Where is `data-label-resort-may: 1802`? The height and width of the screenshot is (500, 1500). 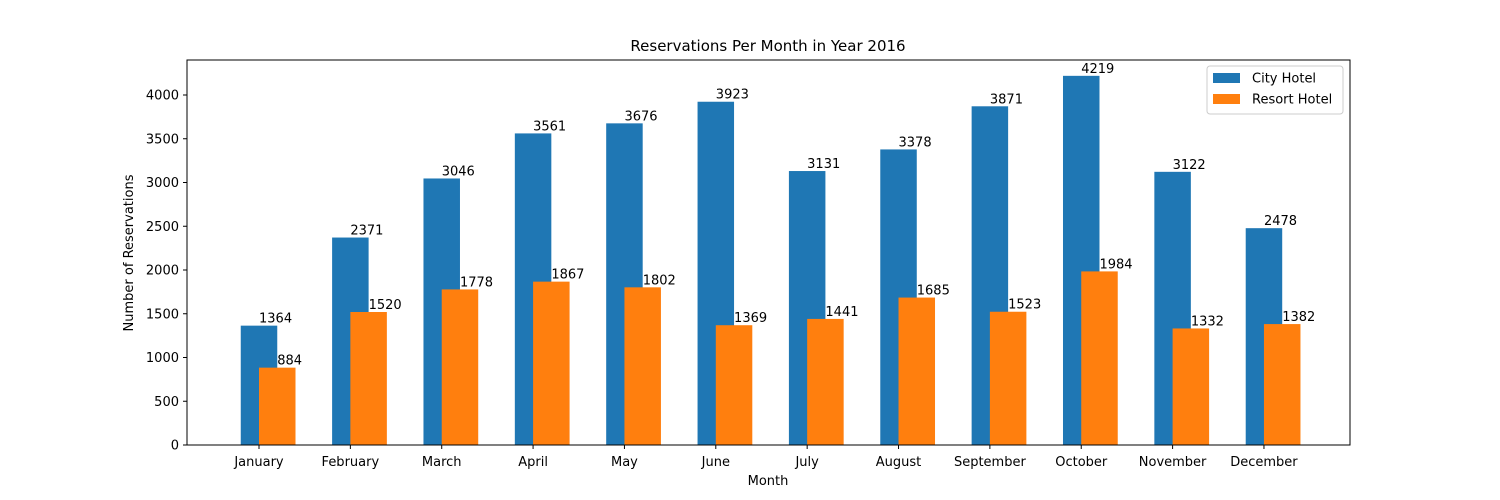
data-label-resort-may: 1802 is located at coordinates (659, 280).